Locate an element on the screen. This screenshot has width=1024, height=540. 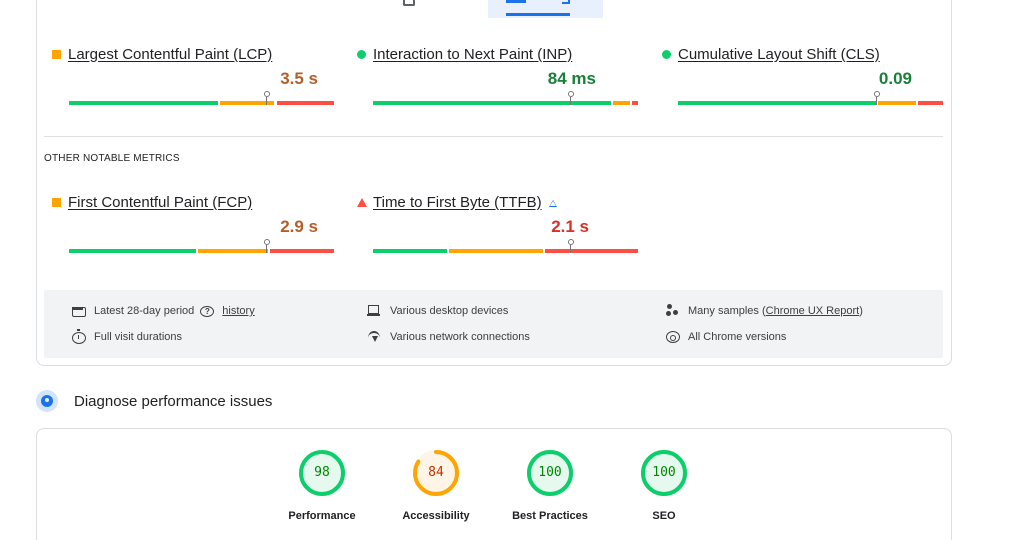
info-visit-durations: Full visit durations is located at coordinates (127, 336).